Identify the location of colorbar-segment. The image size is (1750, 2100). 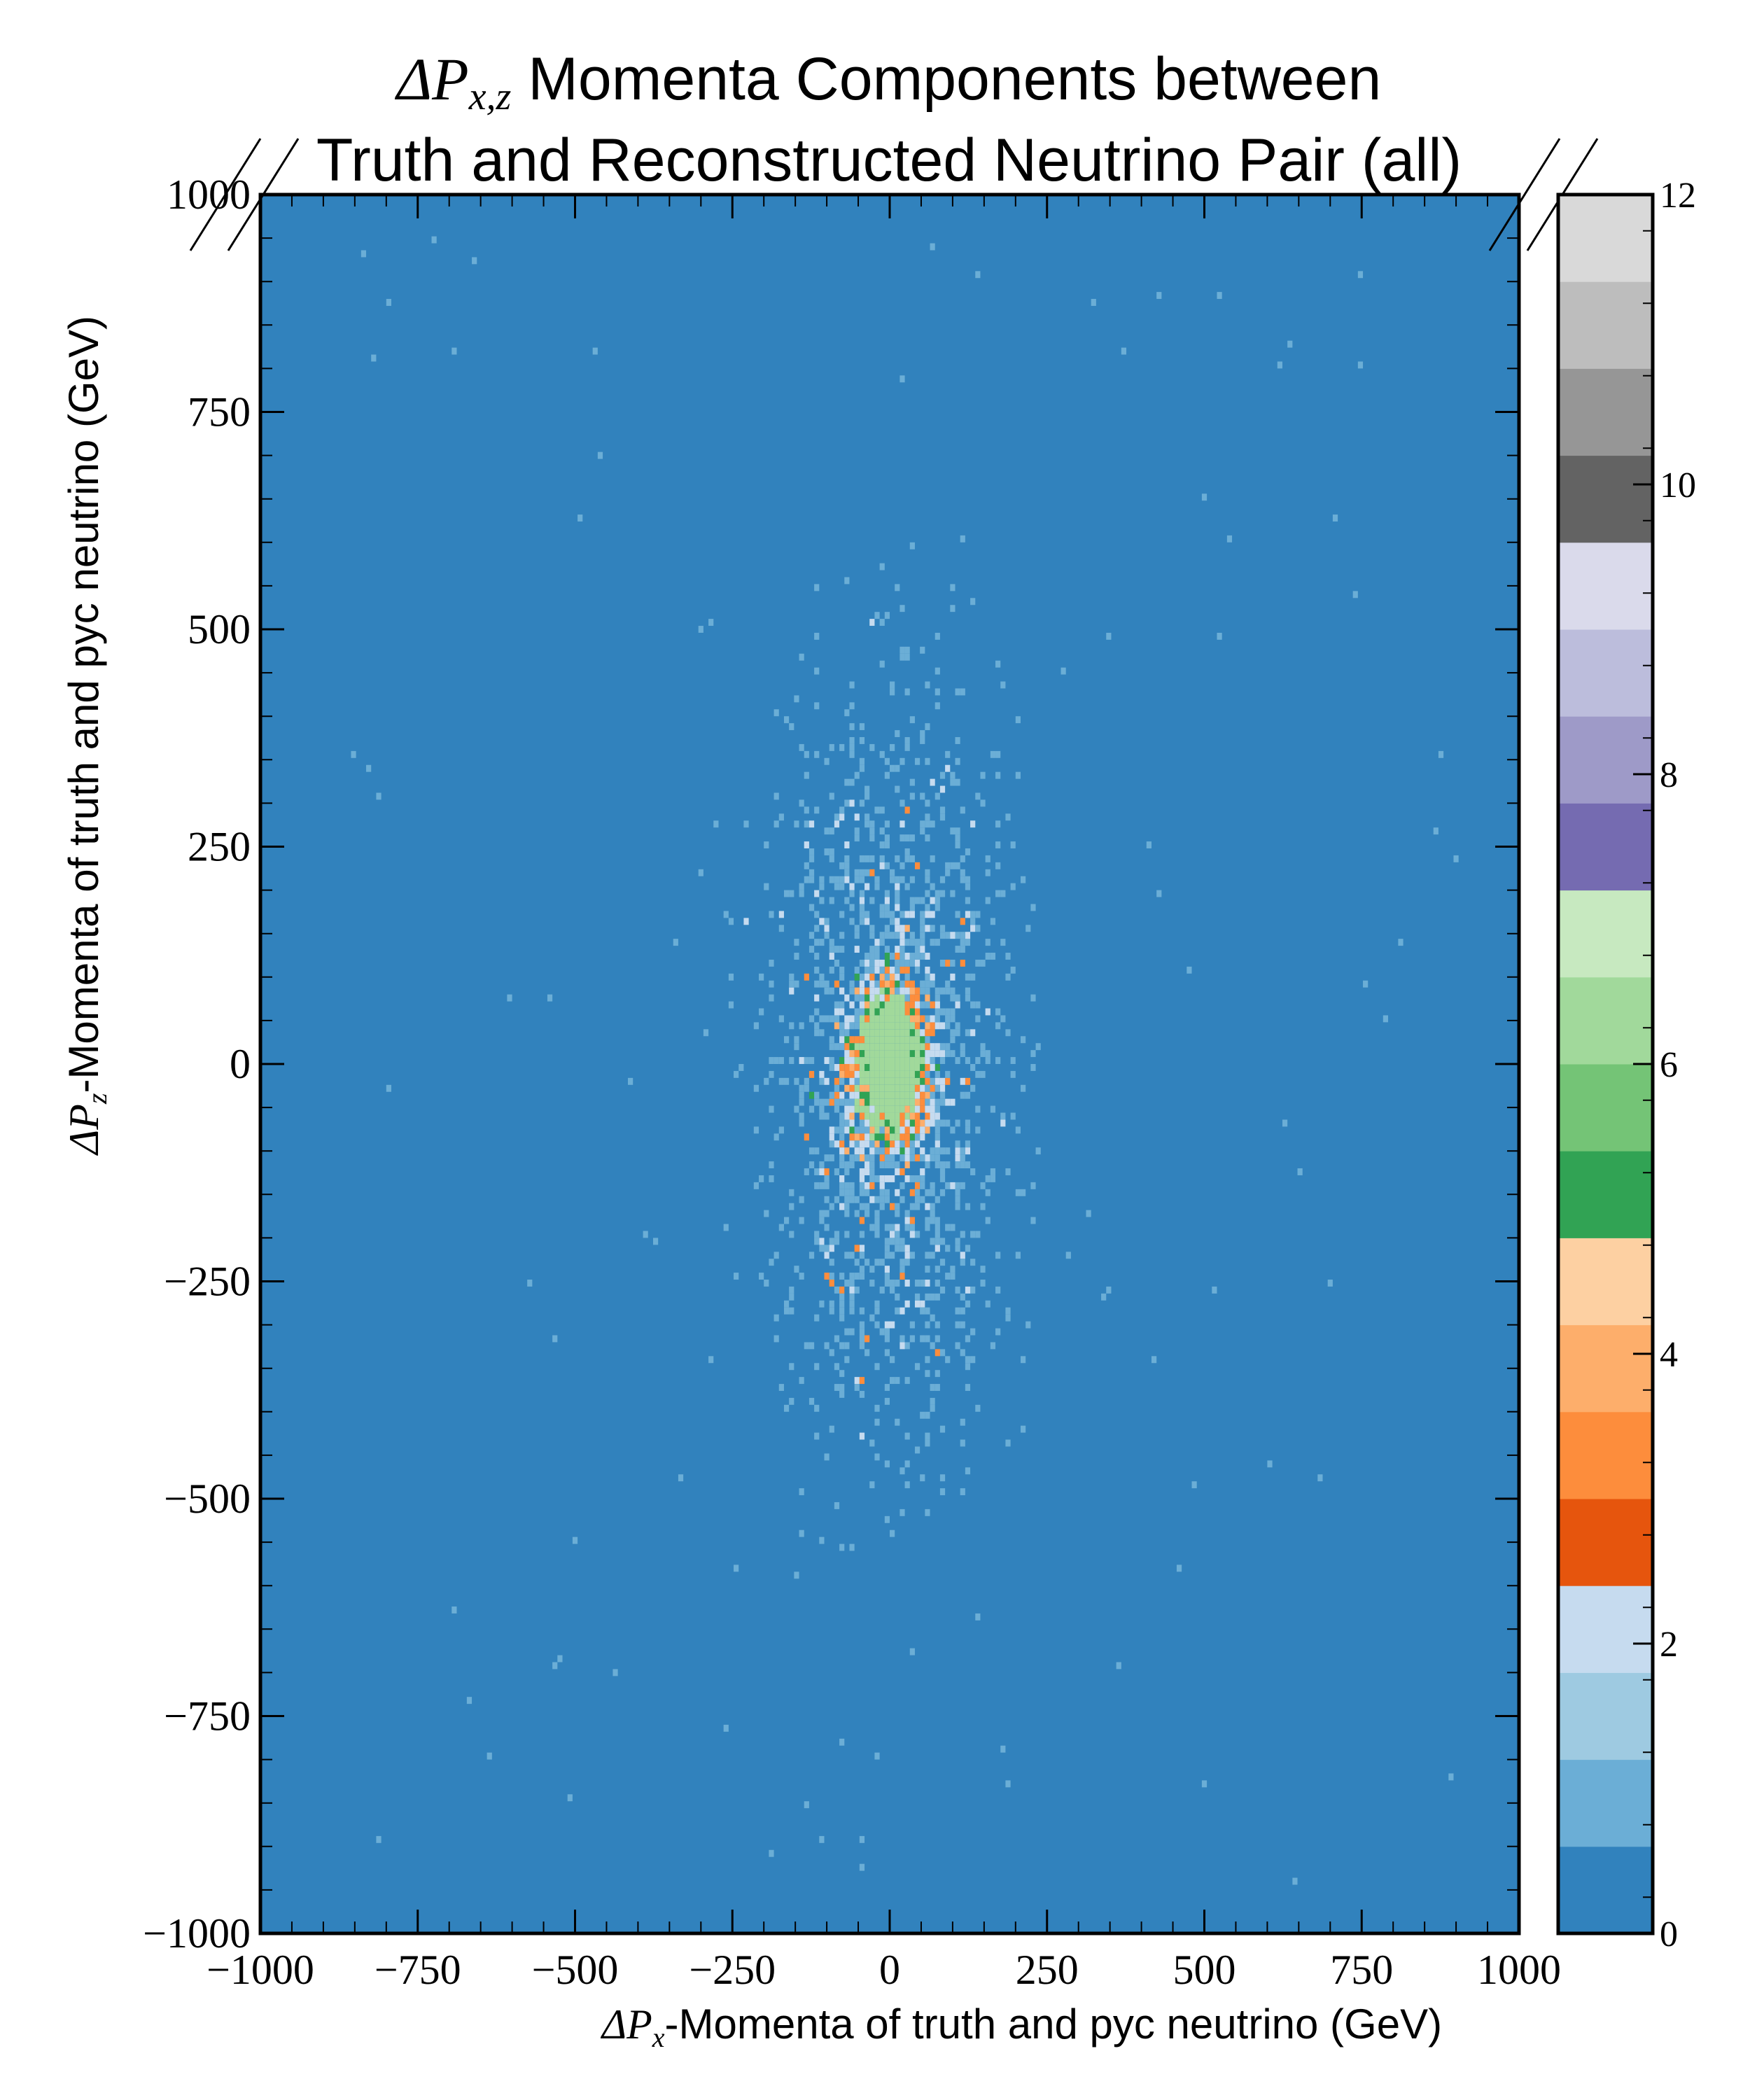
(1605, 673).